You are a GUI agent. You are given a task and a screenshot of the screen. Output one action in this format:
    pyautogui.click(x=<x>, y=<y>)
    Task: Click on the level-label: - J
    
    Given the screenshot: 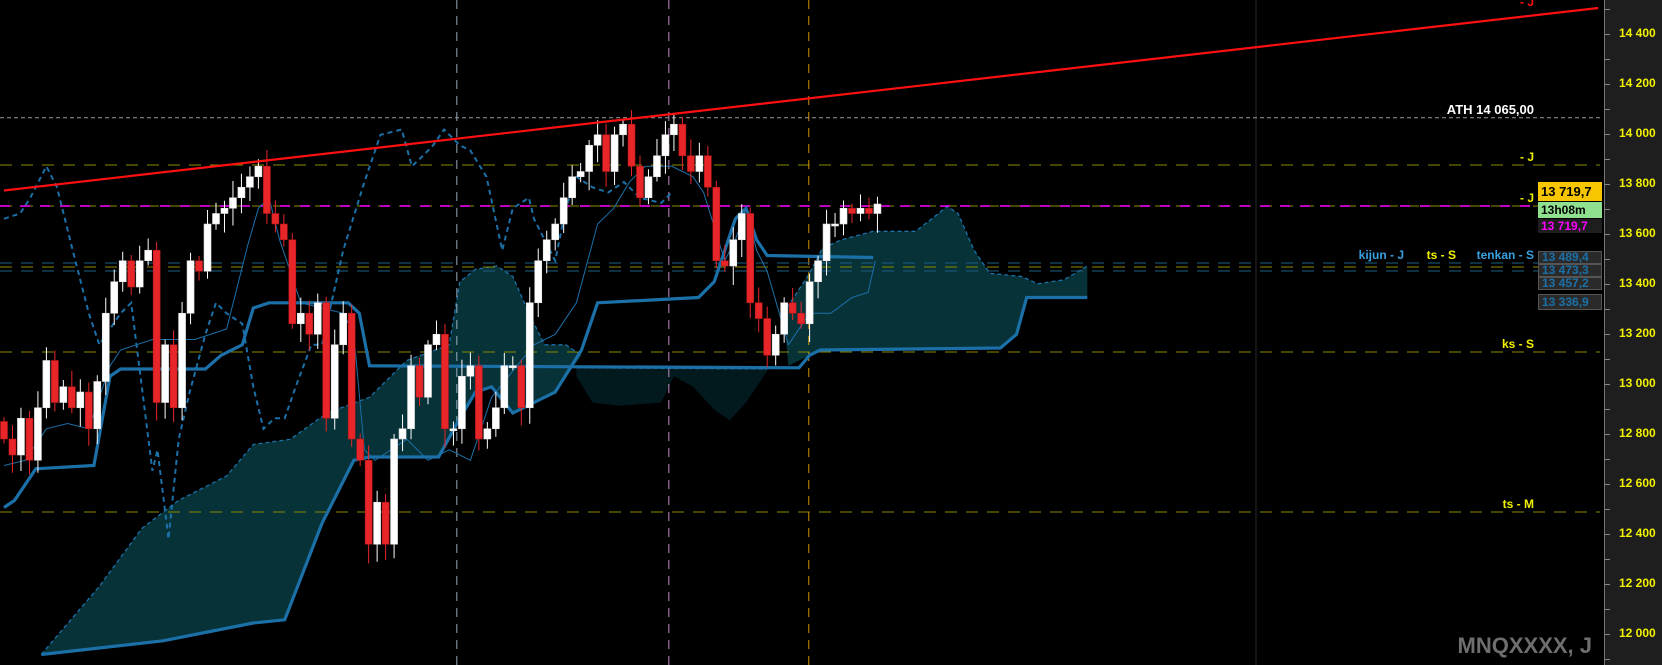 What is the action you would take?
    pyautogui.click(x=1526, y=157)
    